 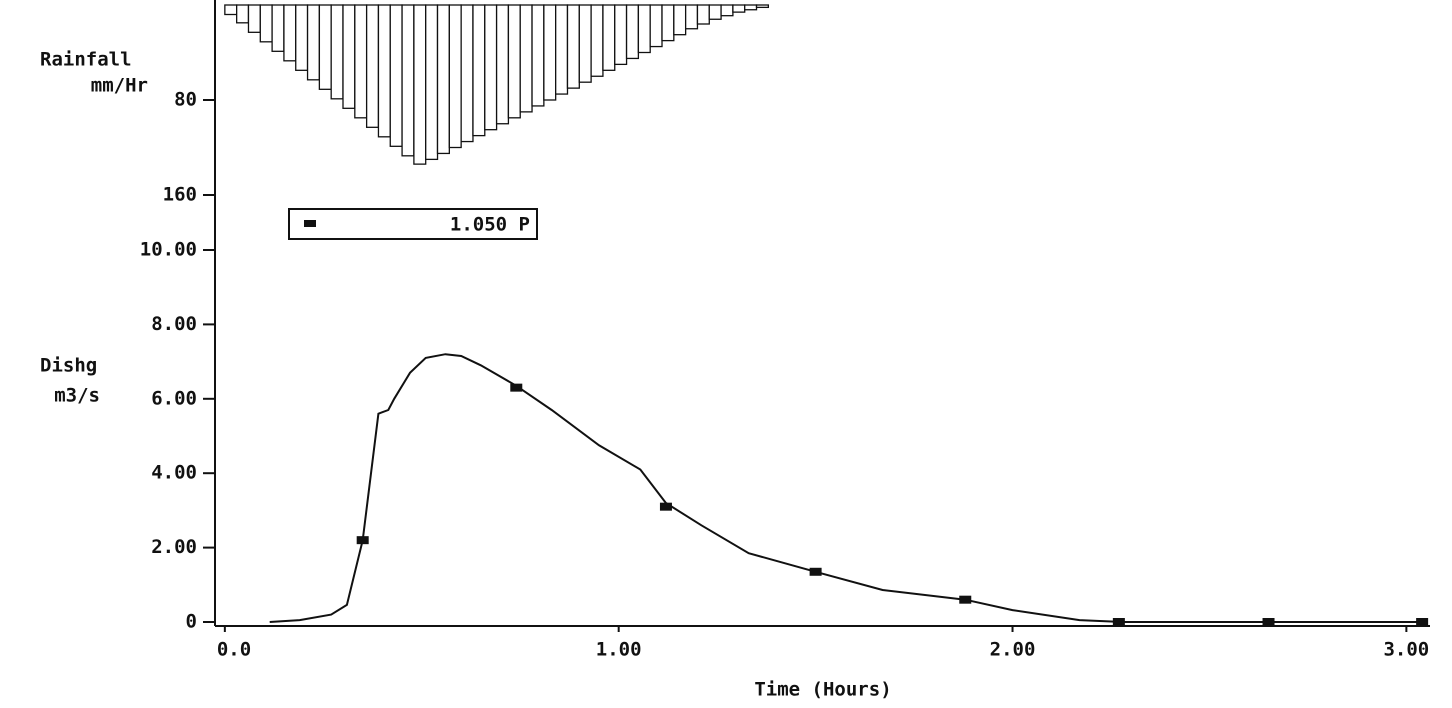 What do you see at coordinates (413, 224) in the screenshot?
I see `legend` at bounding box center [413, 224].